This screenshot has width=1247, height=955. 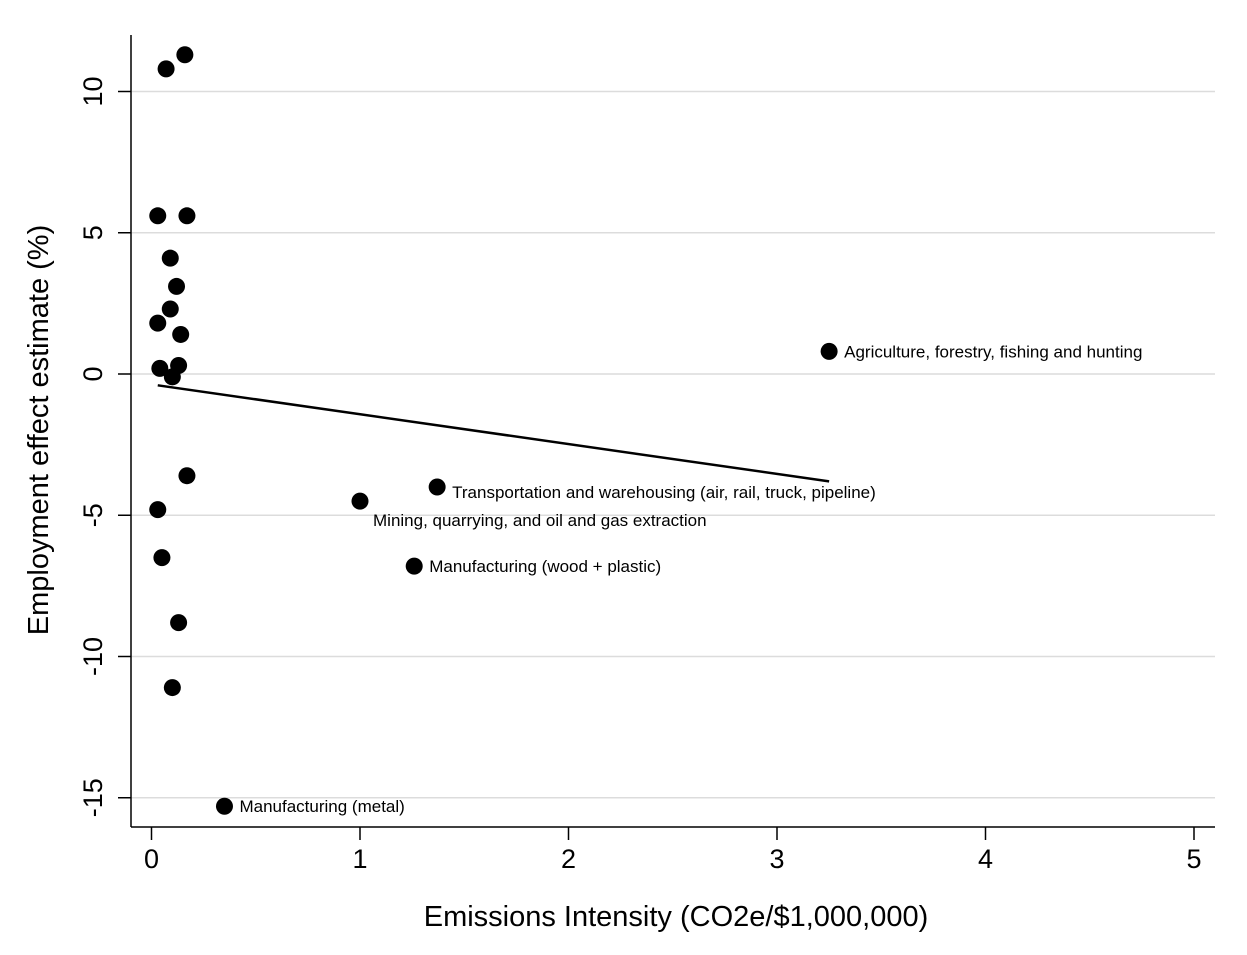 I want to click on x-tick-label: 5, so click(x=1193, y=859).